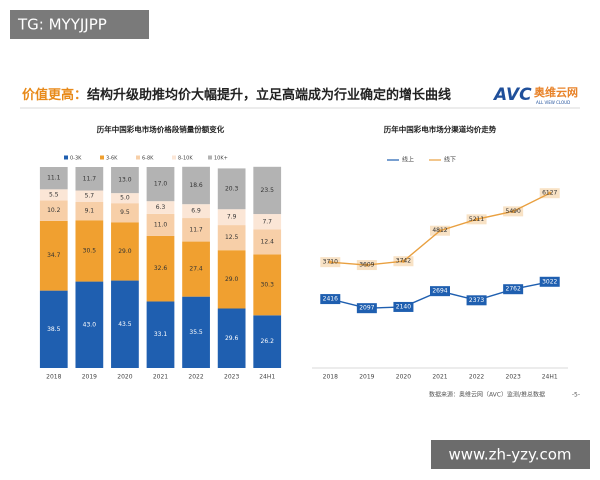  I want to click on value-label: 30.3, so click(268, 284).